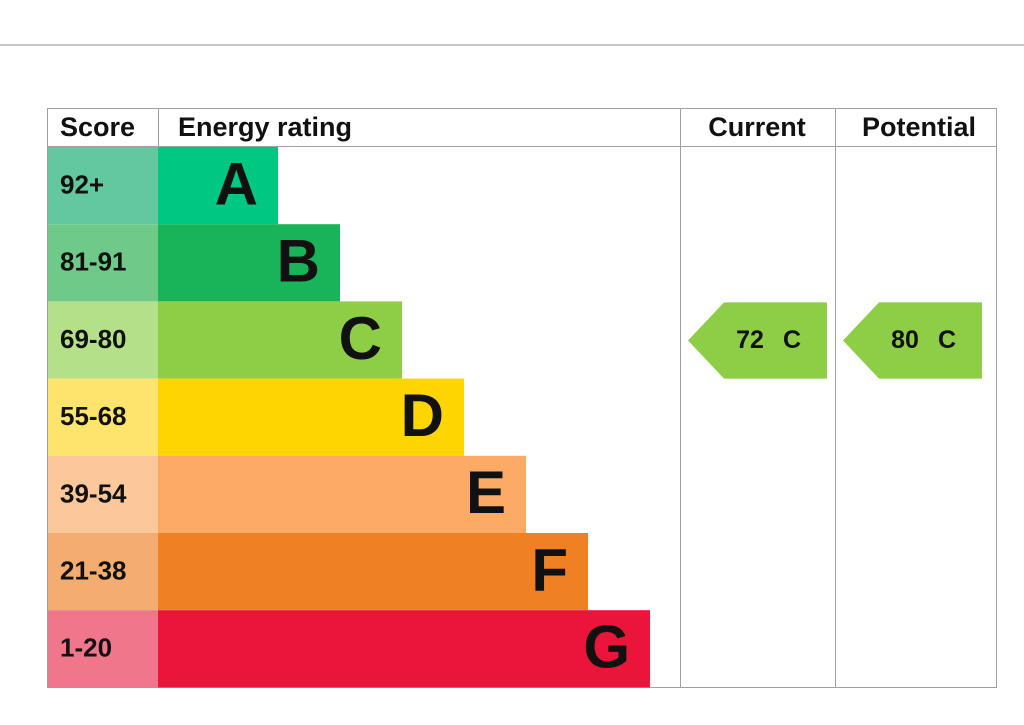  I want to click on score-label: 39-54, so click(93, 493).